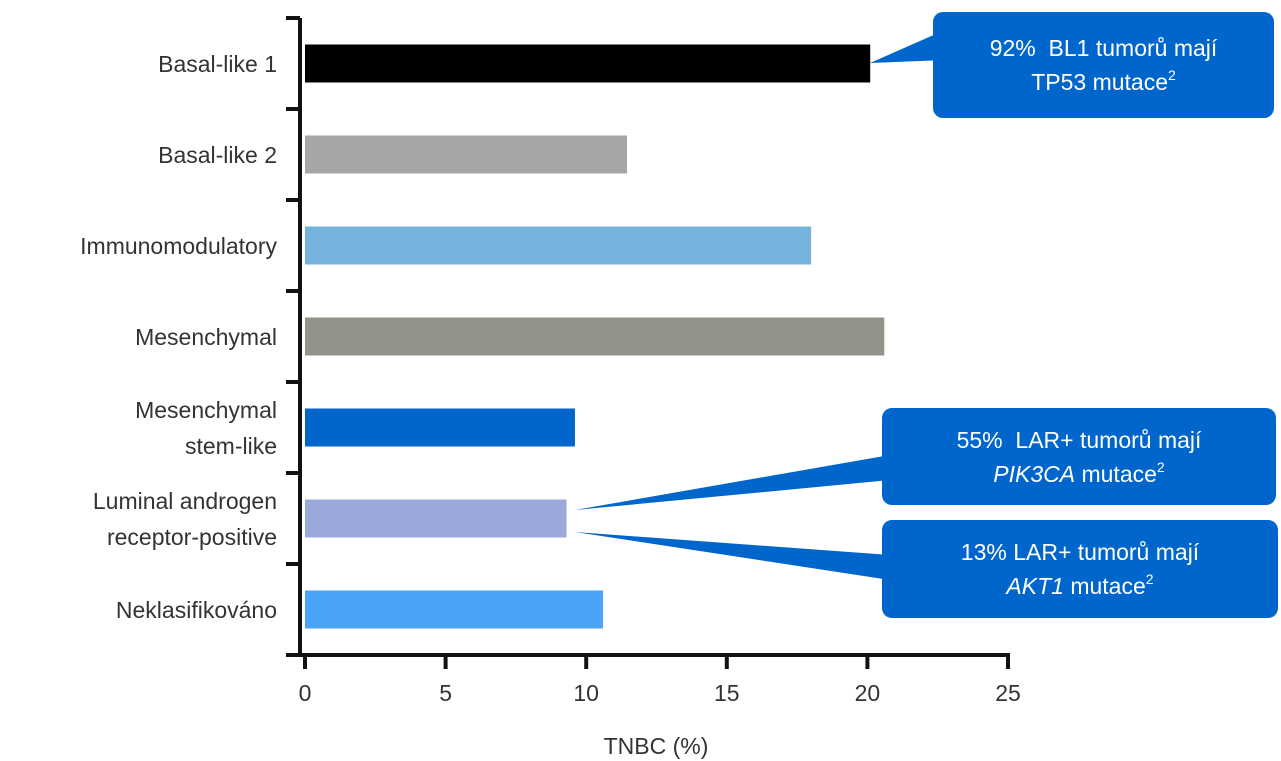  Describe the element at coordinates (727, 693) in the screenshot. I see `x-tick-label: 15` at that location.